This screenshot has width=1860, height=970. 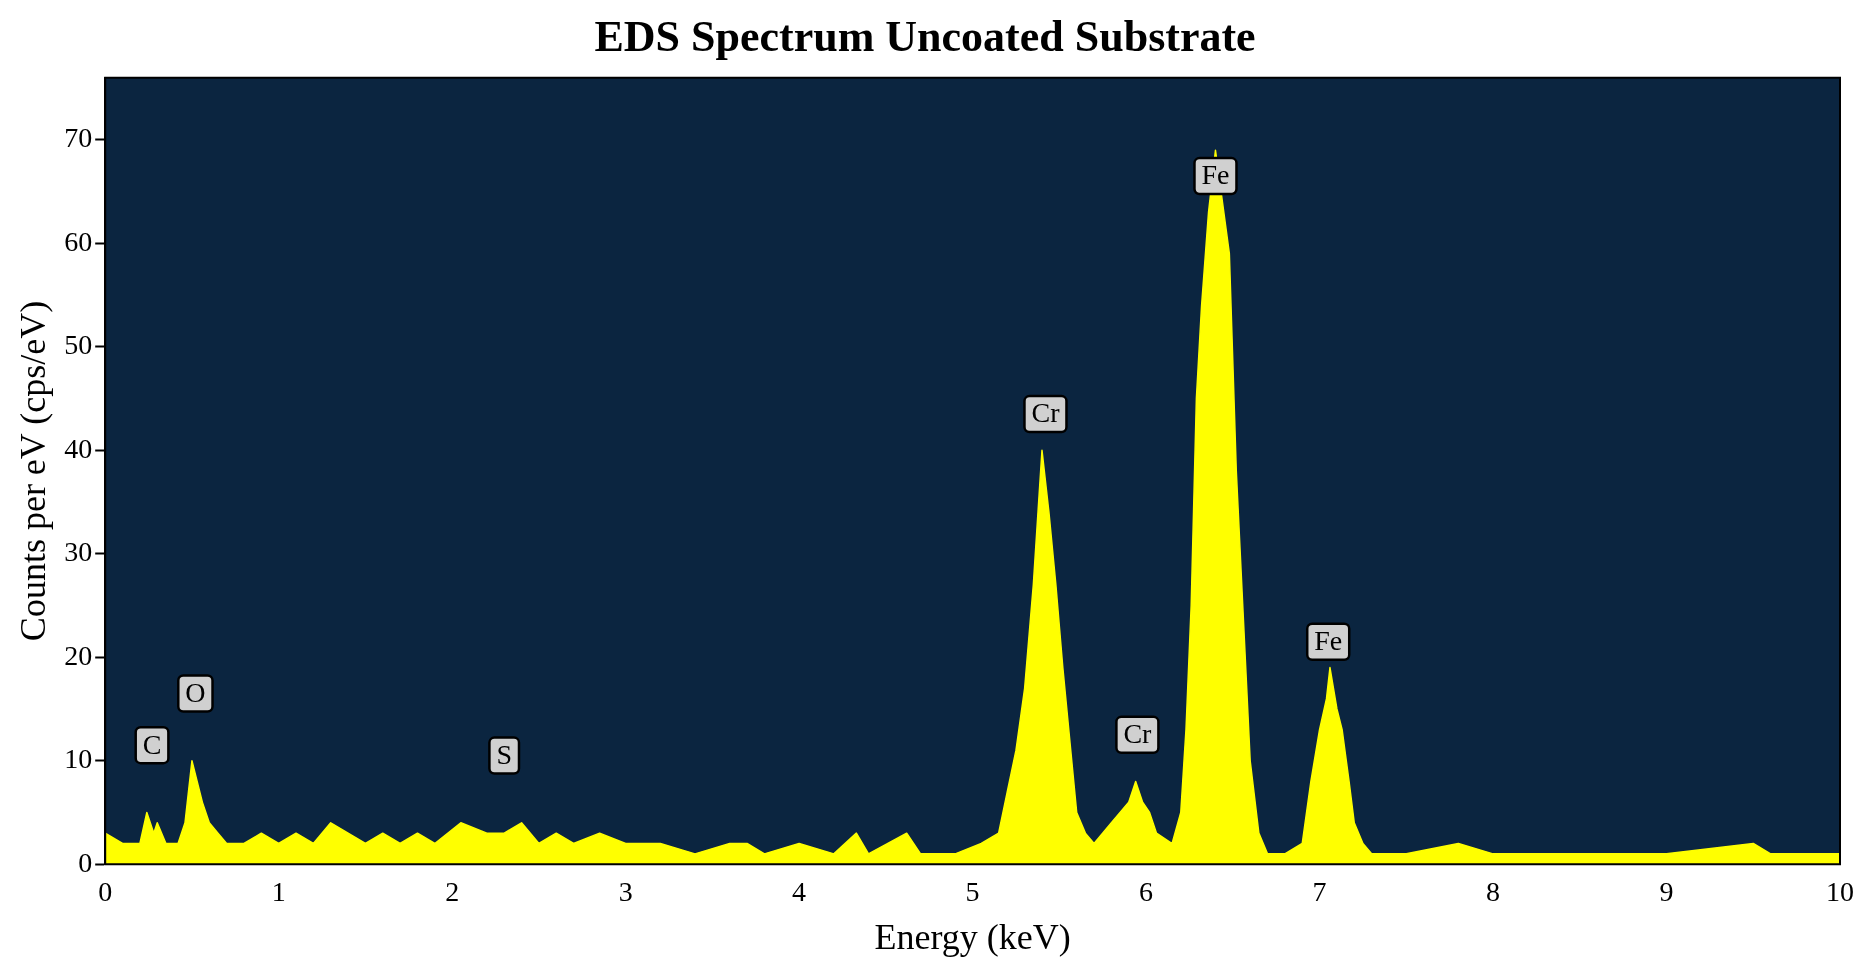 I want to click on x-tick-label: 6, so click(x=1146, y=892).